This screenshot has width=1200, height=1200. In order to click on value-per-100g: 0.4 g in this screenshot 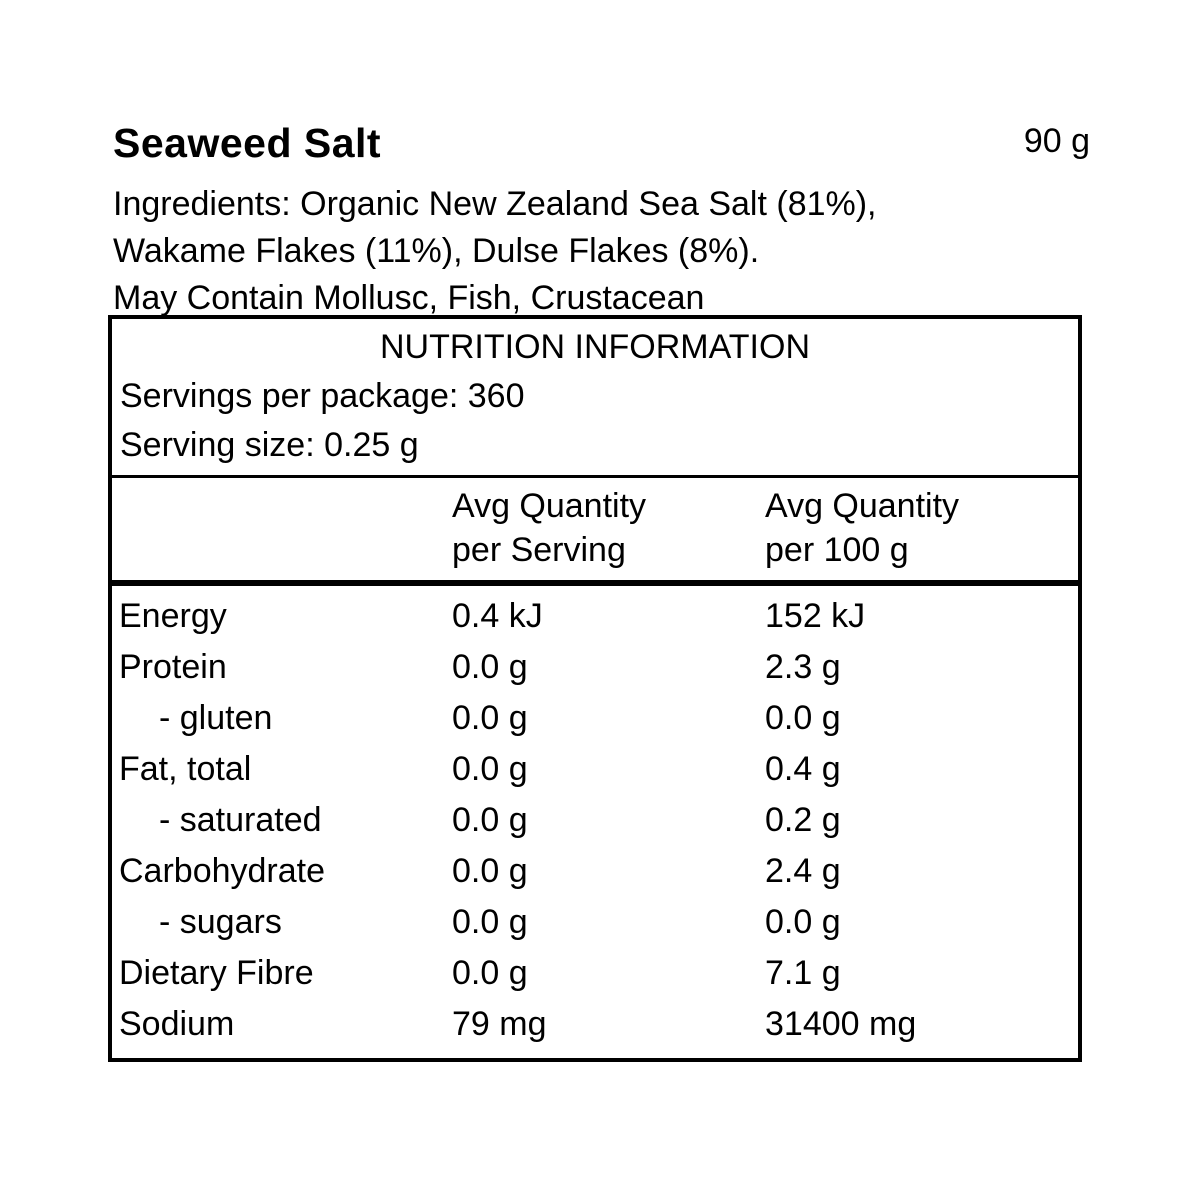, I will do `click(803, 769)`.